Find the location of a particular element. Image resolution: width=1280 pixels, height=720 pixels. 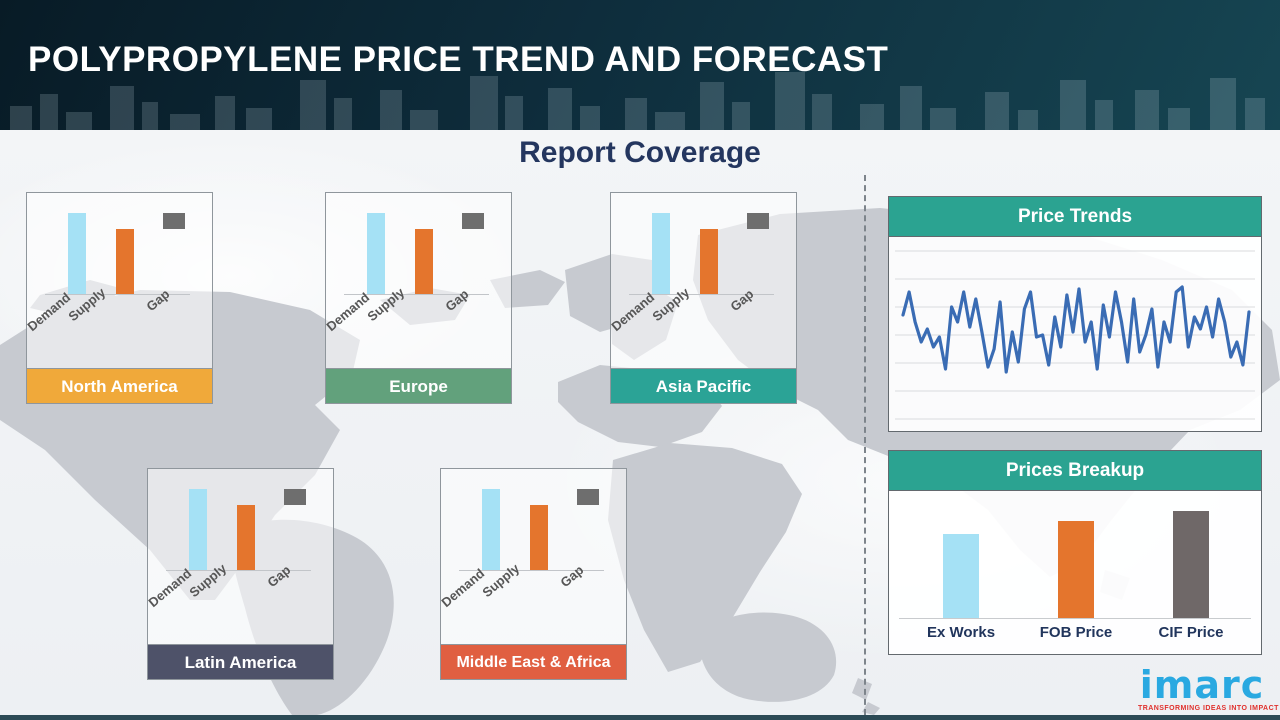

region-card-north-america: Demand Supply Gap North America is located at coordinates (118, 298).